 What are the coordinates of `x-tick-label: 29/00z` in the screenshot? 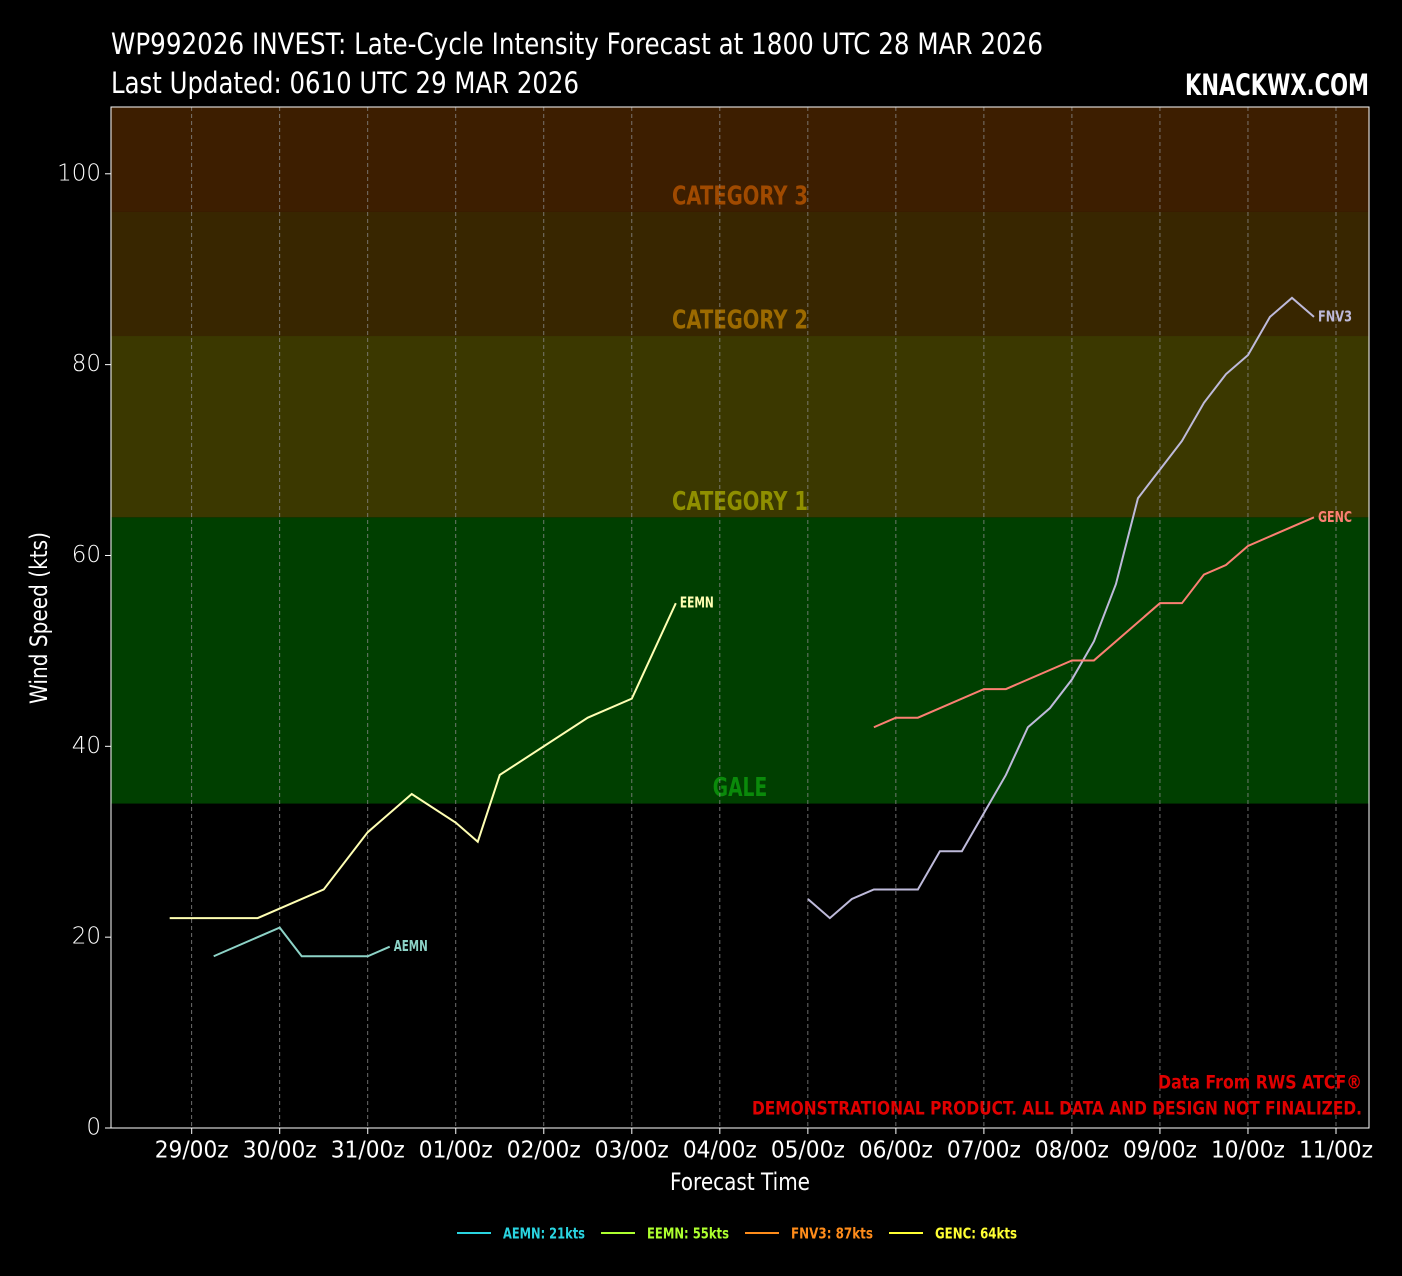 It's located at (192, 1151).